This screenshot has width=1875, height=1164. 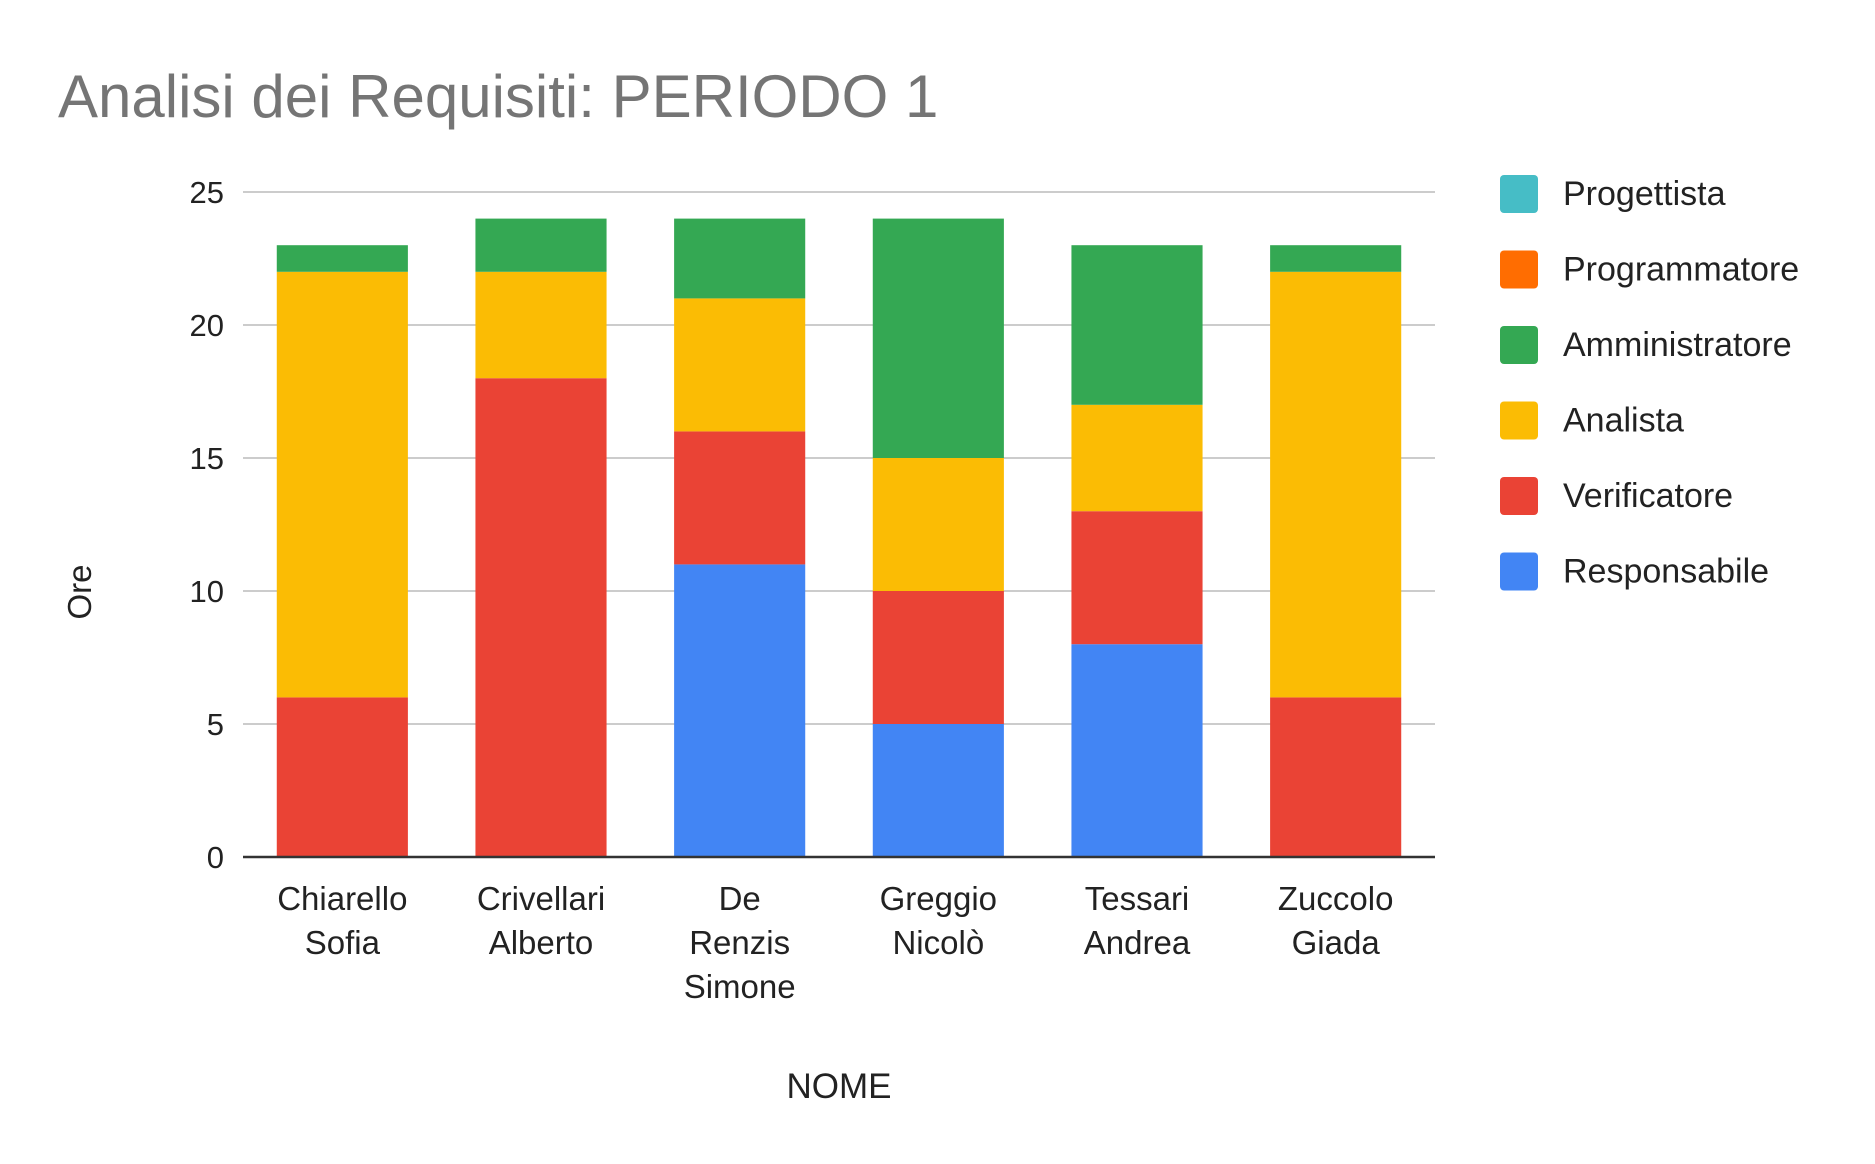 What do you see at coordinates (215, 857) in the screenshot?
I see `y-tick-label-0: 0` at bounding box center [215, 857].